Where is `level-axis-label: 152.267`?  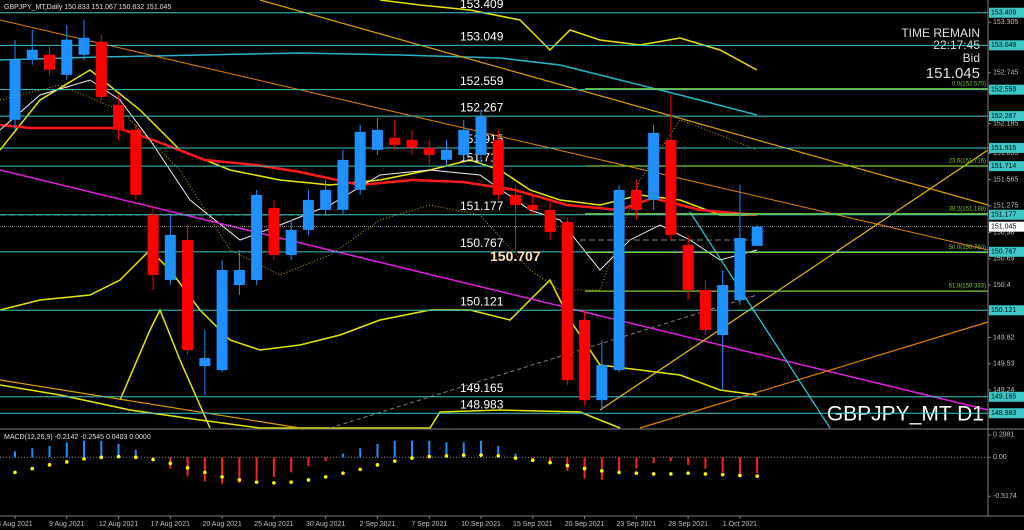 level-axis-label: 152.267 is located at coordinates (1003, 116).